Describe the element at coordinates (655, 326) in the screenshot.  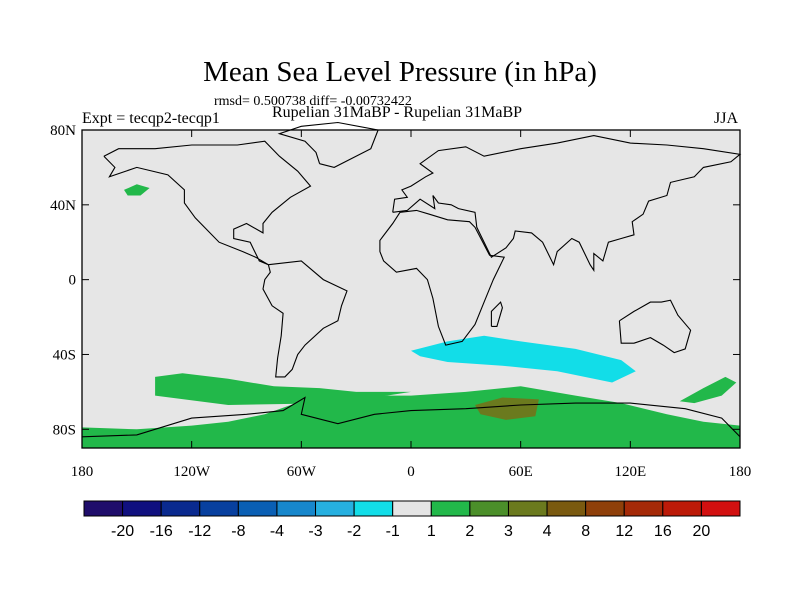
I see `coastline-australia` at that location.